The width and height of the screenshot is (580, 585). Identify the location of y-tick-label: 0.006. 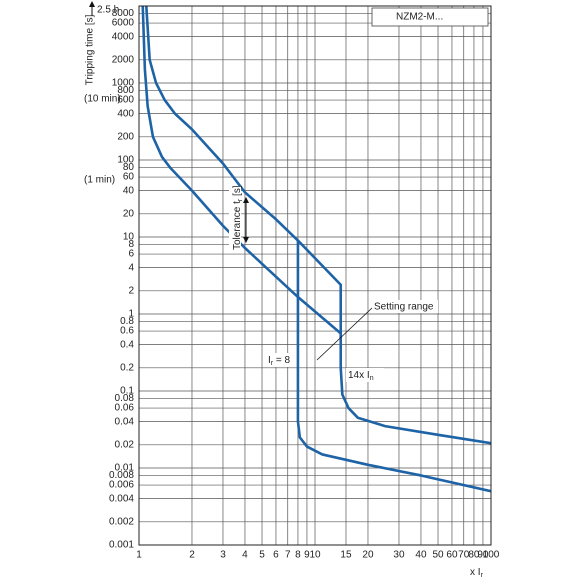
(121, 485).